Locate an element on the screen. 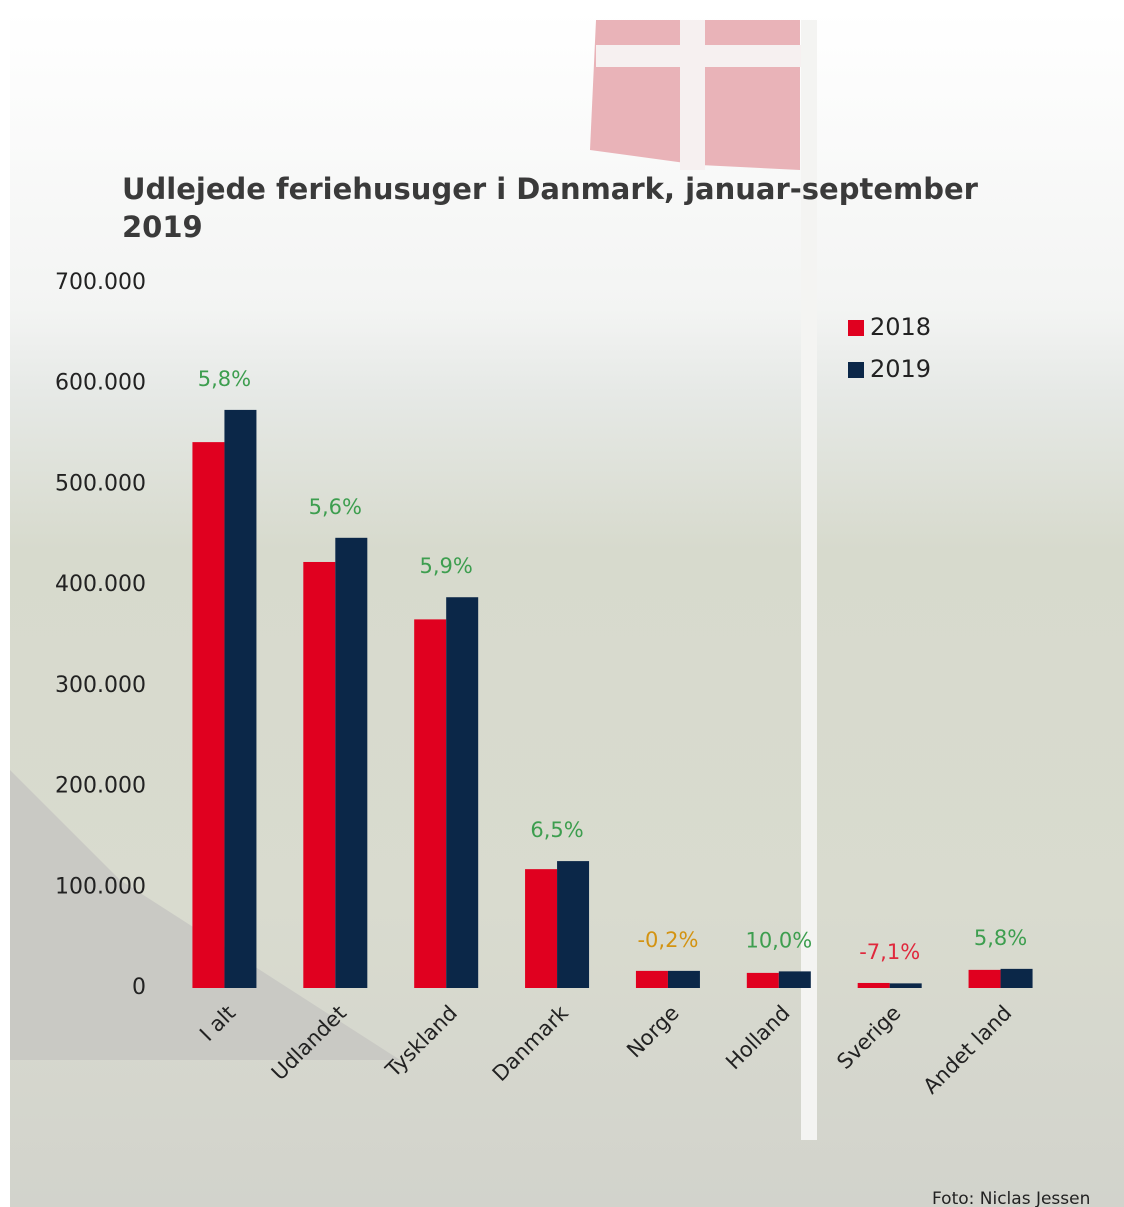  change-label: 10,0% is located at coordinates (778, 940).